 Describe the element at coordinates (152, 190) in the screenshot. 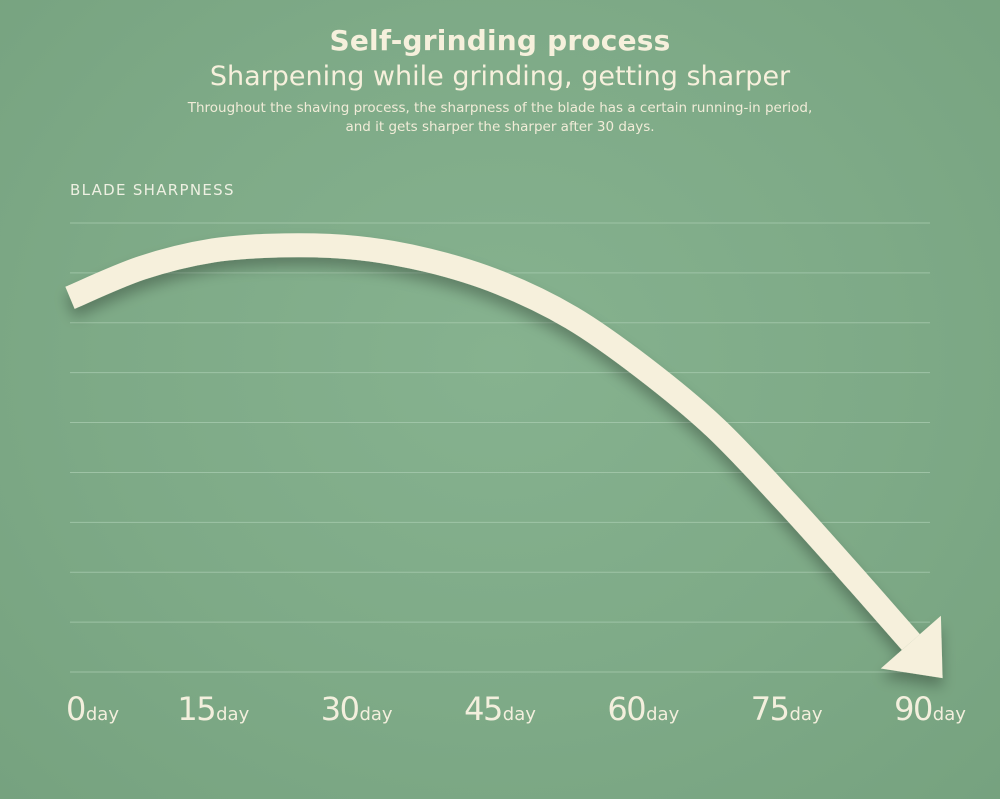

I see `y-axis-label: BLADE SHARPNESS` at that location.